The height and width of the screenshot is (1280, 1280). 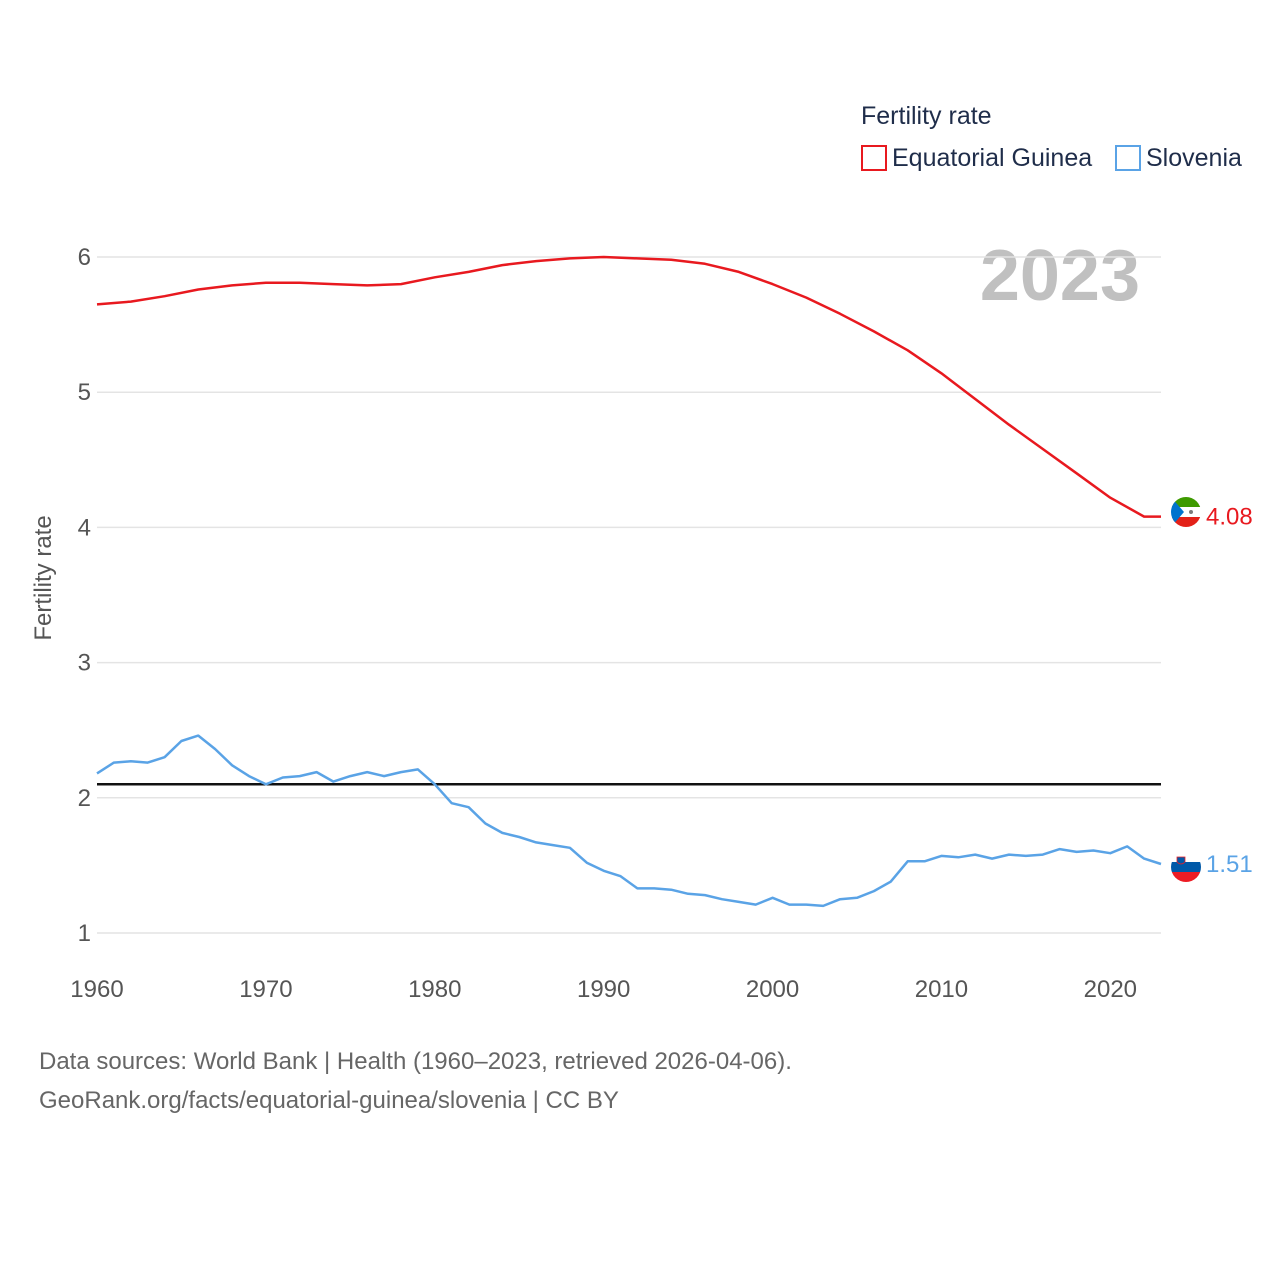 I want to click on legend-swatch-equatorial-guinea, so click(x=874, y=158).